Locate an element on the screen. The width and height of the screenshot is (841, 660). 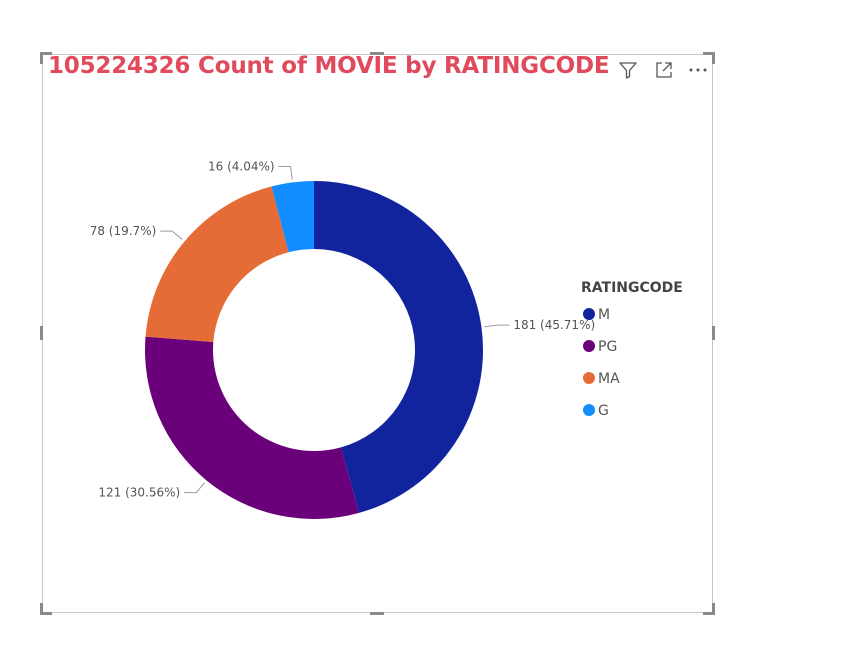
leader-line-m is located at coordinates (497, 326).